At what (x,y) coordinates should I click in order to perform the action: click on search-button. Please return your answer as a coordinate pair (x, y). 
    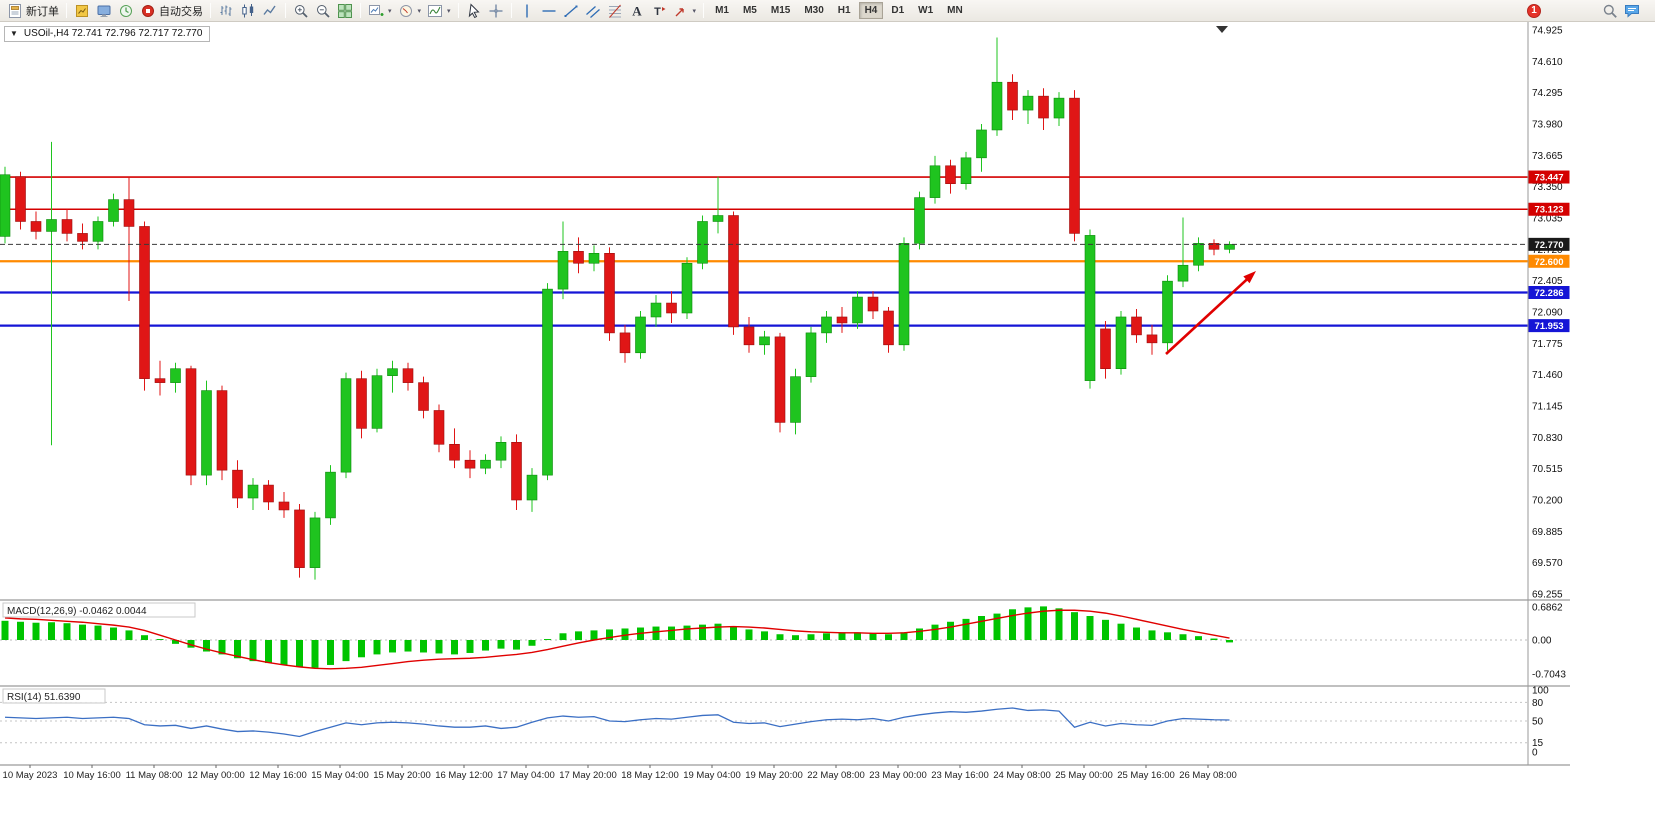
    Looking at the image, I should click on (1610, 11).